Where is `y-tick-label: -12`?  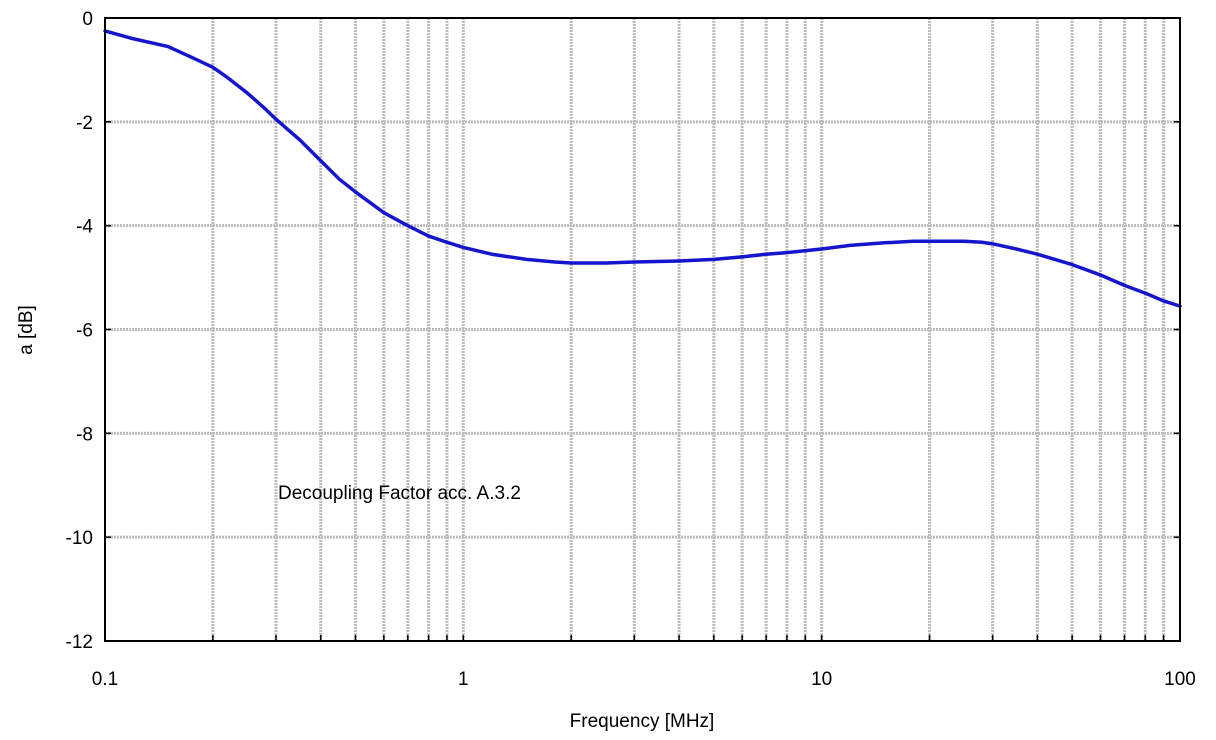 y-tick-label: -12 is located at coordinates (79, 642).